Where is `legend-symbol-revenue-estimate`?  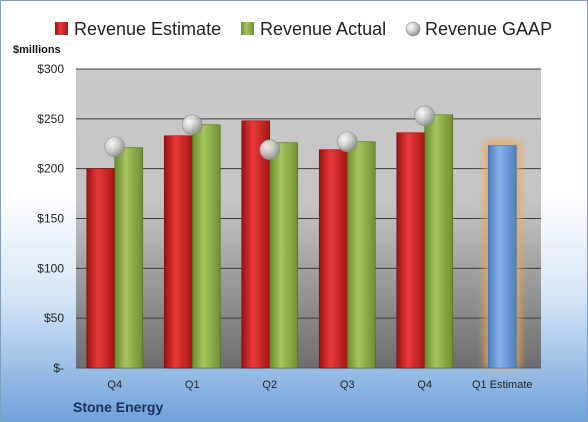
legend-symbol-revenue-estimate is located at coordinates (61, 28).